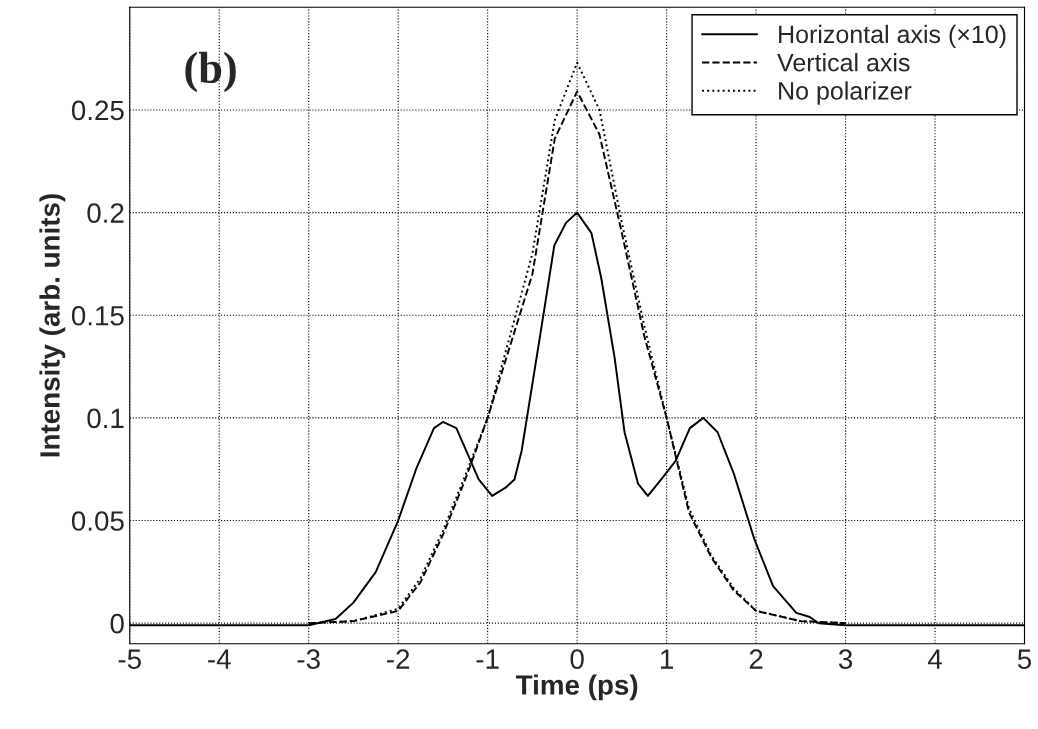 The height and width of the screenshot is (729, 1038). What do you see at coordinates (845, 93) in the screenshot?
I see `legend-label: No polarizer` at bounding box center [845, 93].